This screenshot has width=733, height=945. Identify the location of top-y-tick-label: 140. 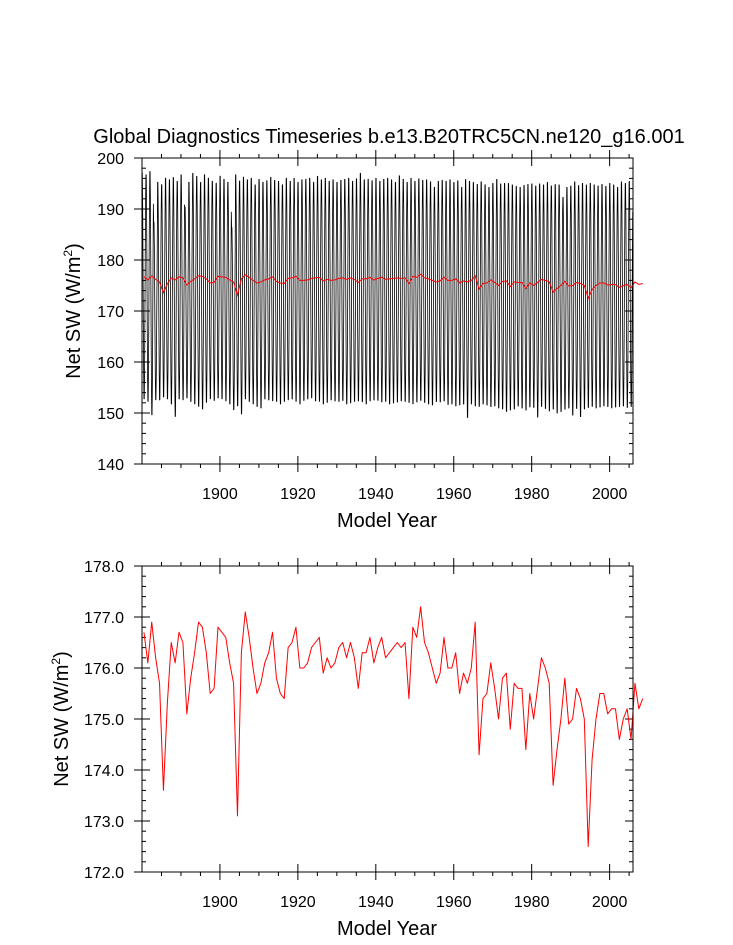
(110, 465).